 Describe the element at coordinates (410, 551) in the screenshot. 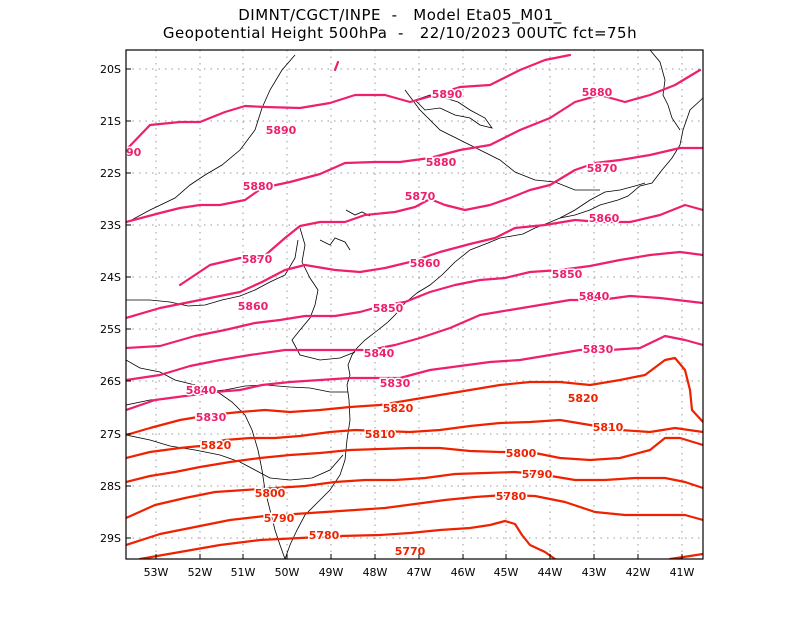

I see `contour-label: 5770` at that location.